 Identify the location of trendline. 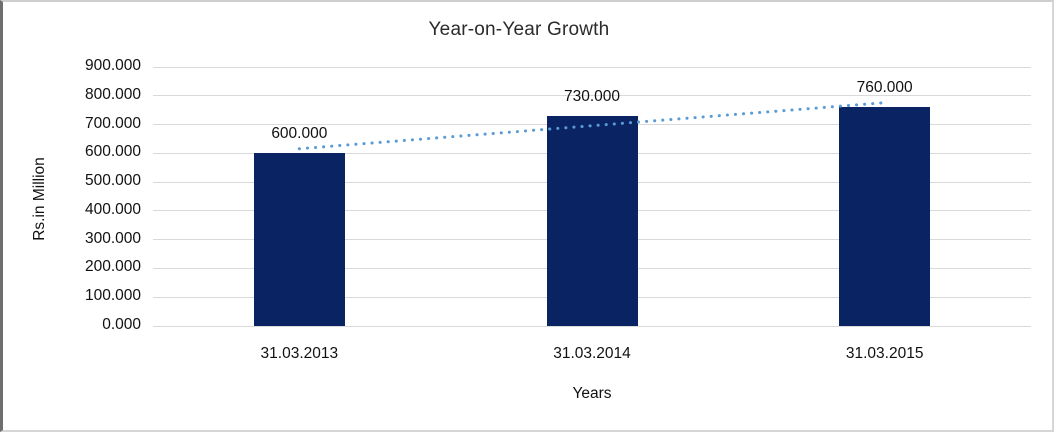
(592, 126).